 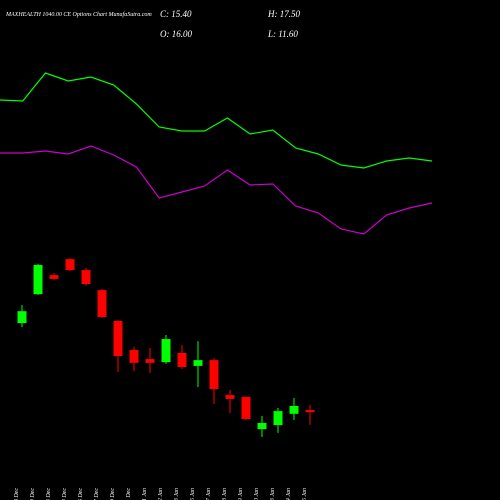 I want to click on x-tick-label: 23 Dec, so click(x=49, y=494).